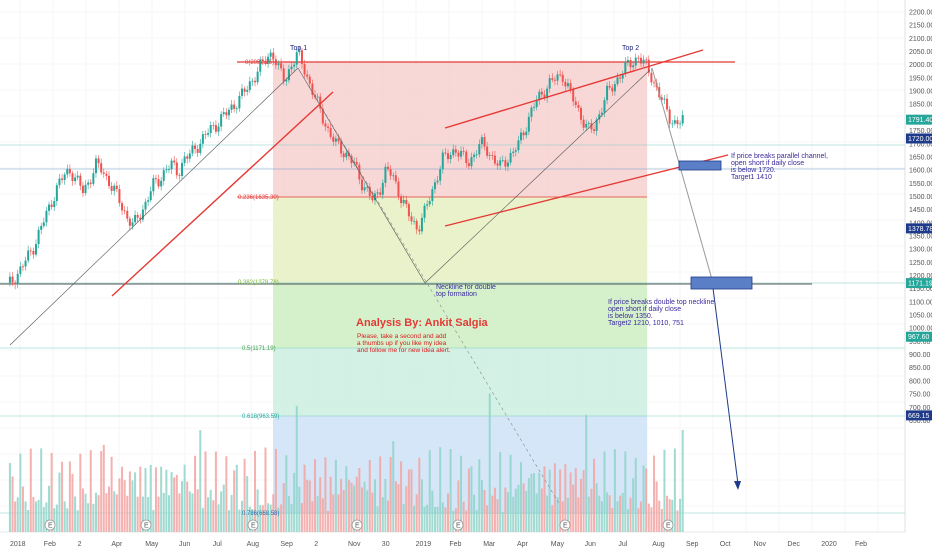 The height and width of the screenshot is (550, 932). I want to click on fib-label-786: 0.786(668.58), so click(260, 514).